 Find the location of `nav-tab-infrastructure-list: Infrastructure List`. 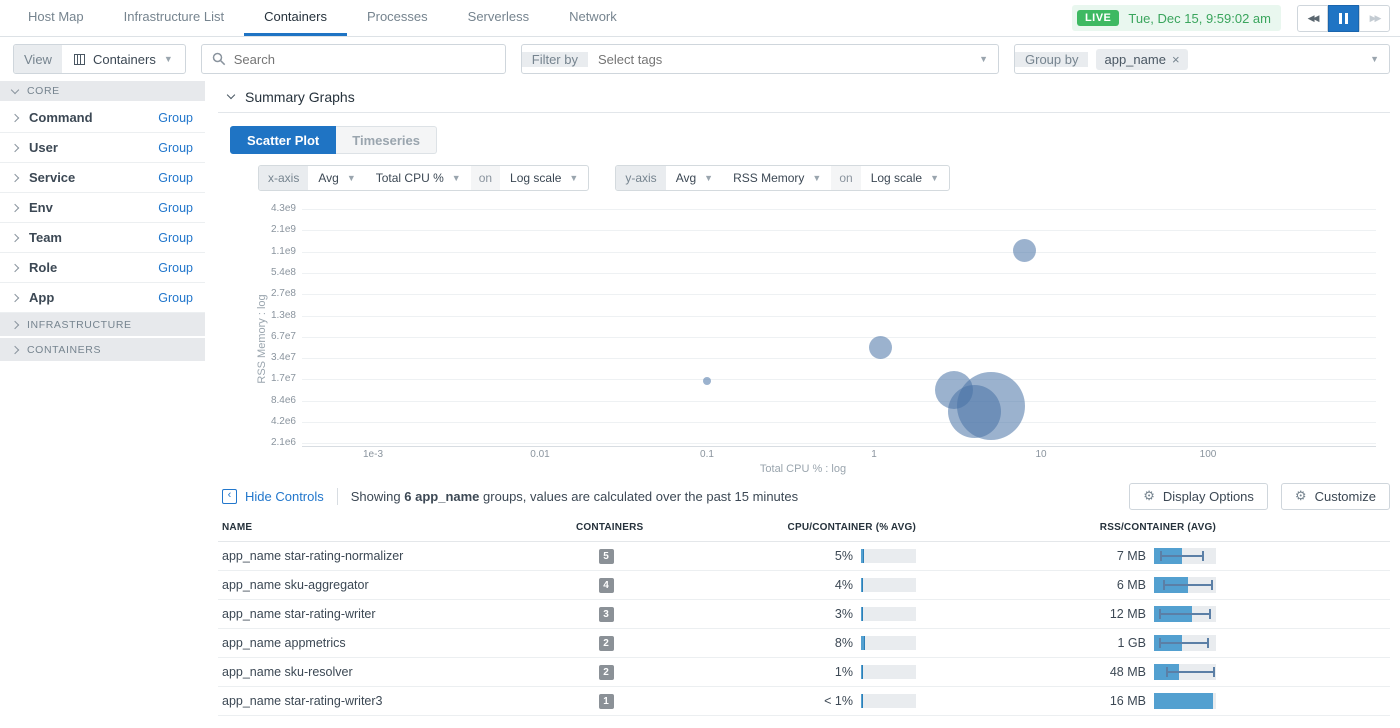

nav-tab-infrastructure-list: Infrastructure List is located at coordinates (174, 16).